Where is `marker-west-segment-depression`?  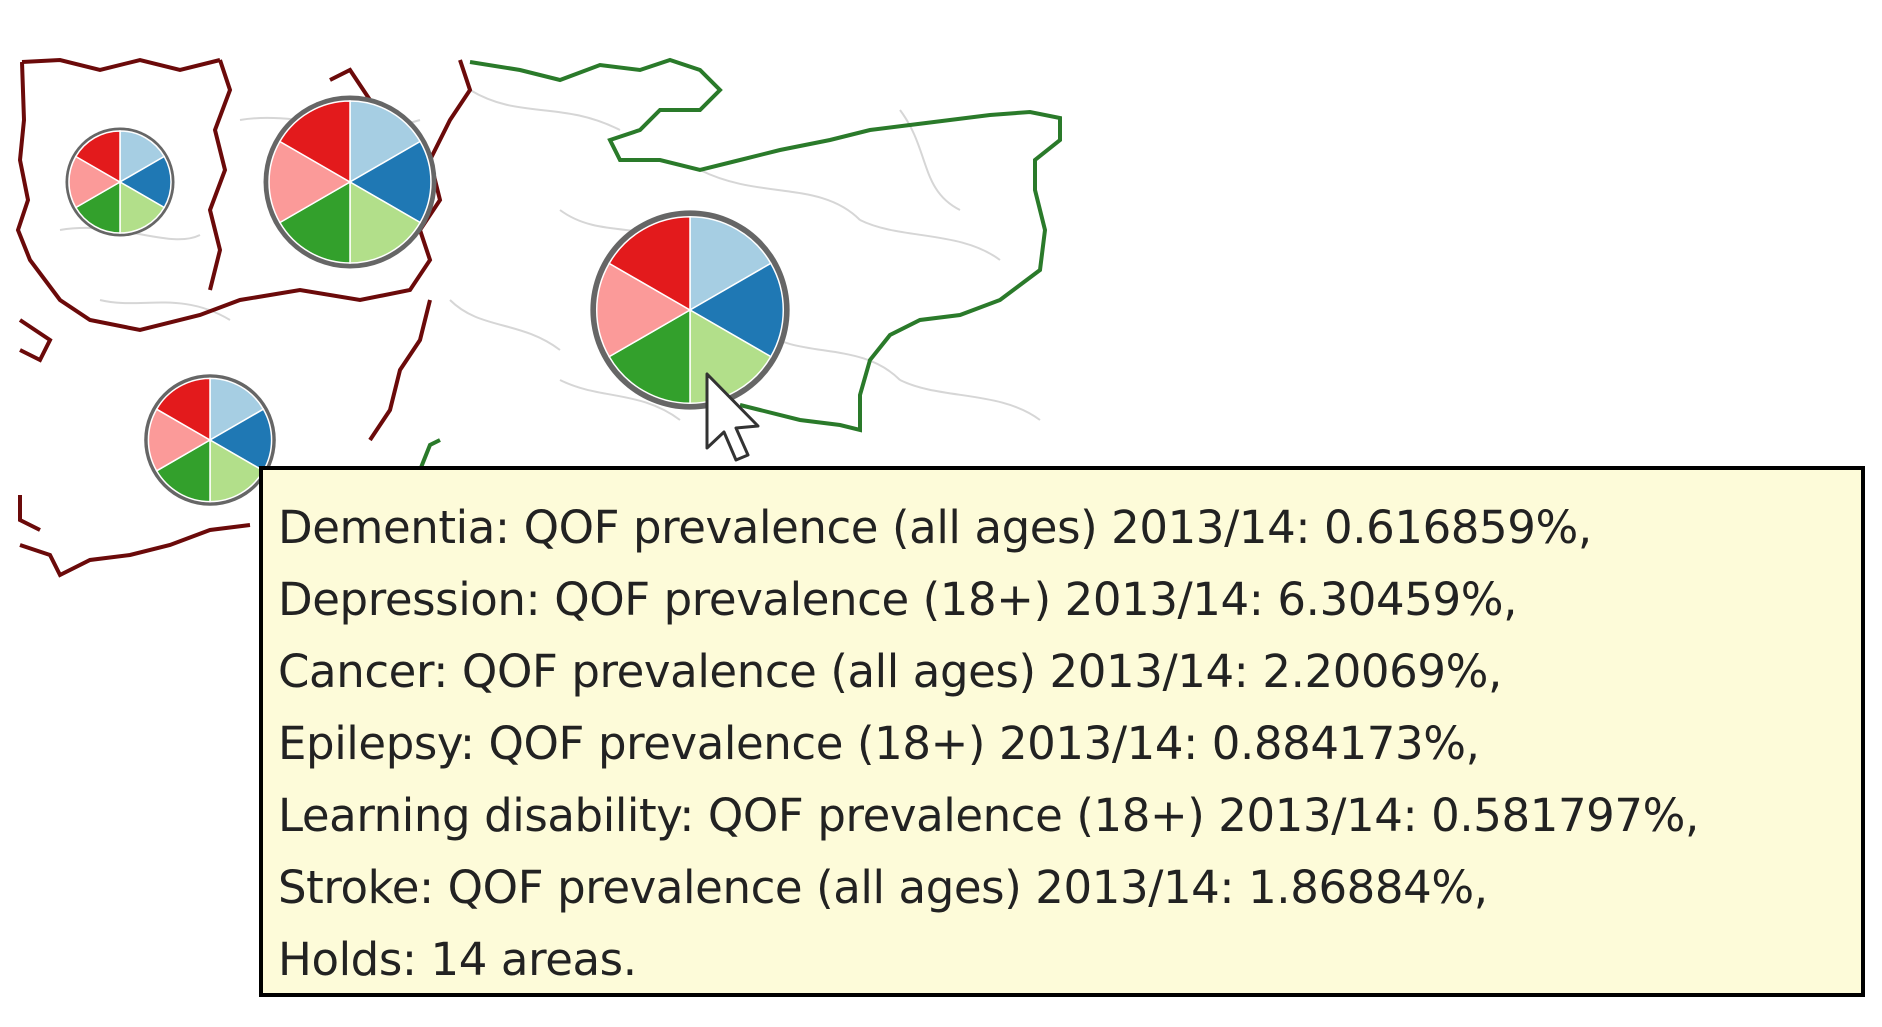 marker-west-segment-depression is located at coordinates (142, 157).